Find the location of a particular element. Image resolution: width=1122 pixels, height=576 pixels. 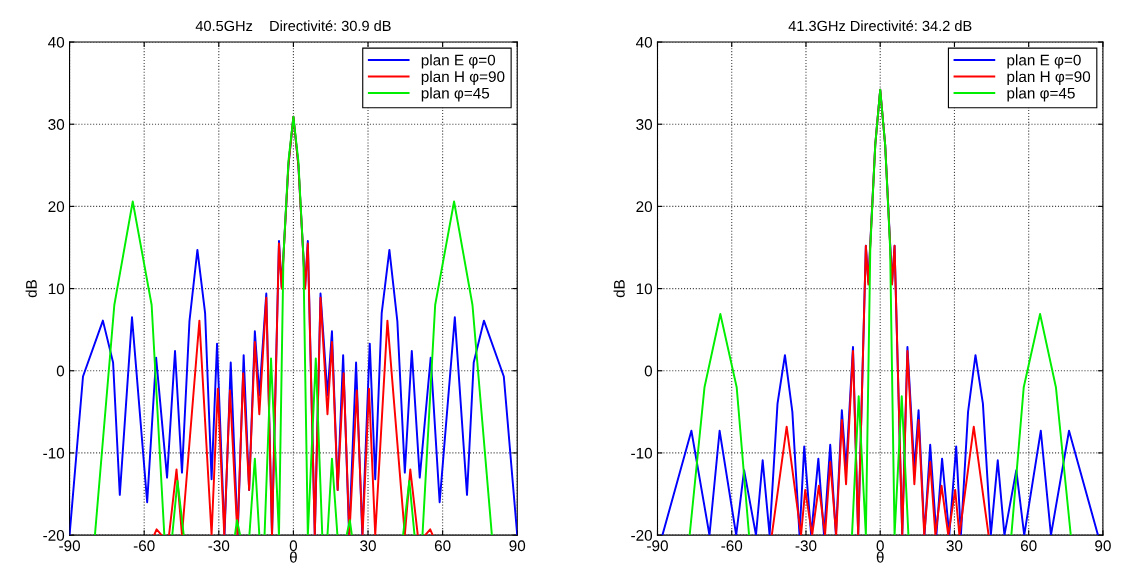

chart-title: 40.5GHz Directivité: 30.9 dB is located at coordinates (293, 26).